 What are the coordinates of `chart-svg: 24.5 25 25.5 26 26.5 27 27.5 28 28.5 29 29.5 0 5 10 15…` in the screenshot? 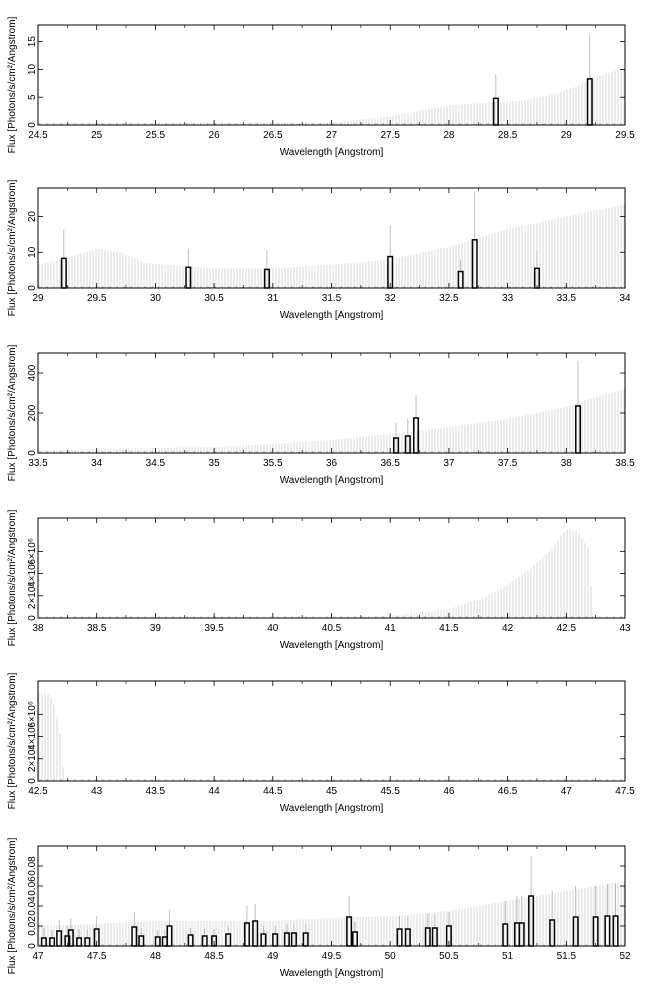 It's located at (321, 87).